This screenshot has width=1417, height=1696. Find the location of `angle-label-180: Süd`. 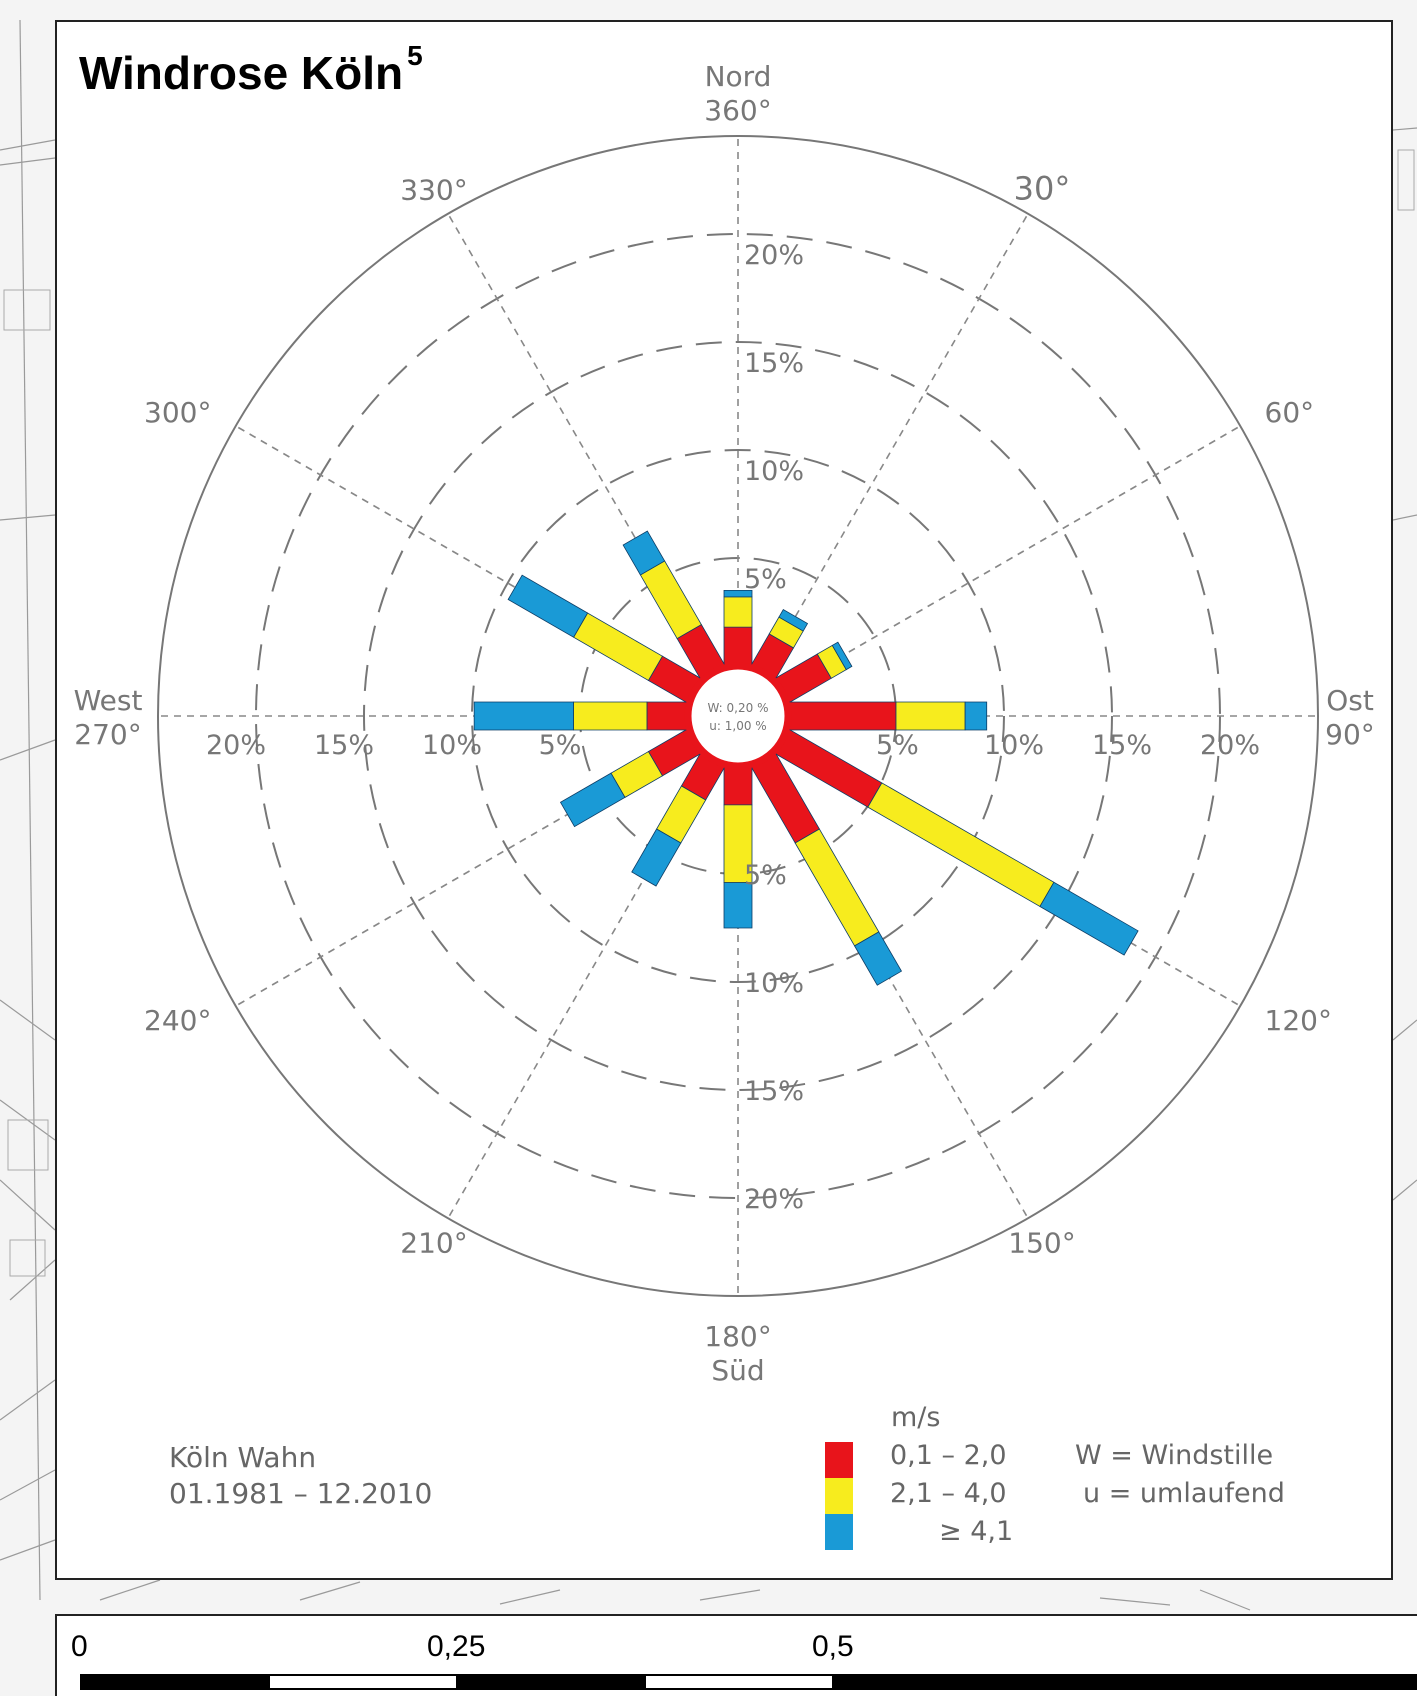

angle-label-180: Süd is located at coordinates (737, 1370).